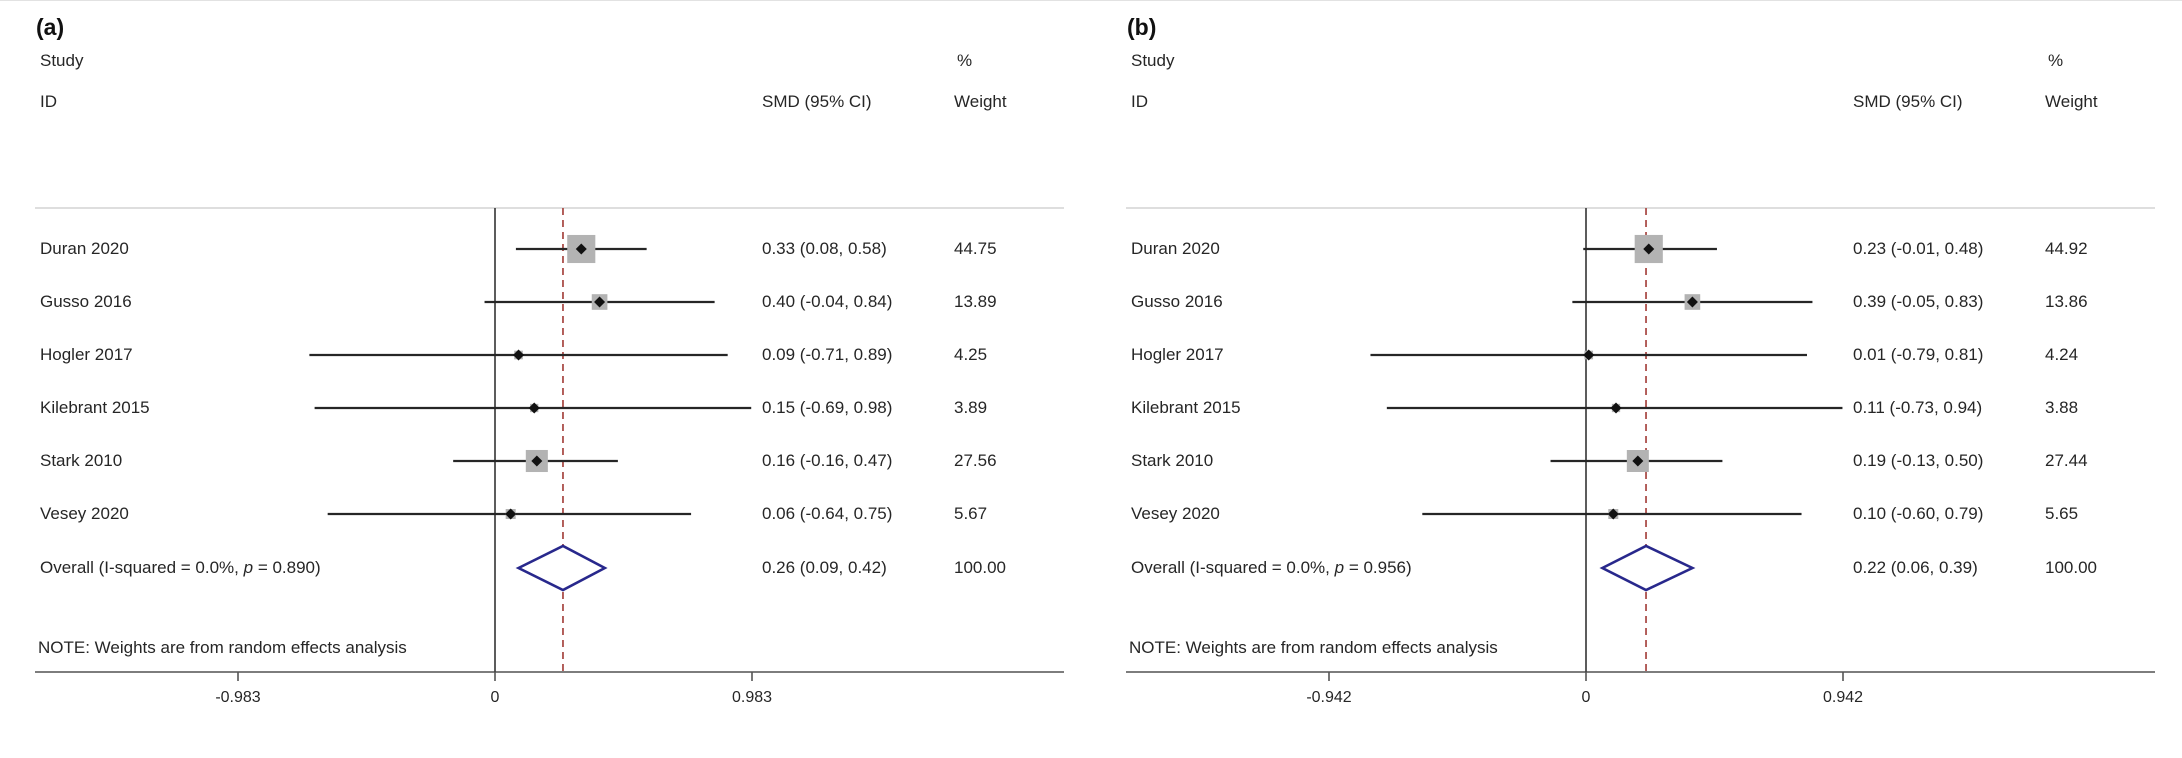 The image size is (2182, 758). Describe the element at coordinates (975, 460) in the screenshot. I see `weight-value: 27.56` at that location.